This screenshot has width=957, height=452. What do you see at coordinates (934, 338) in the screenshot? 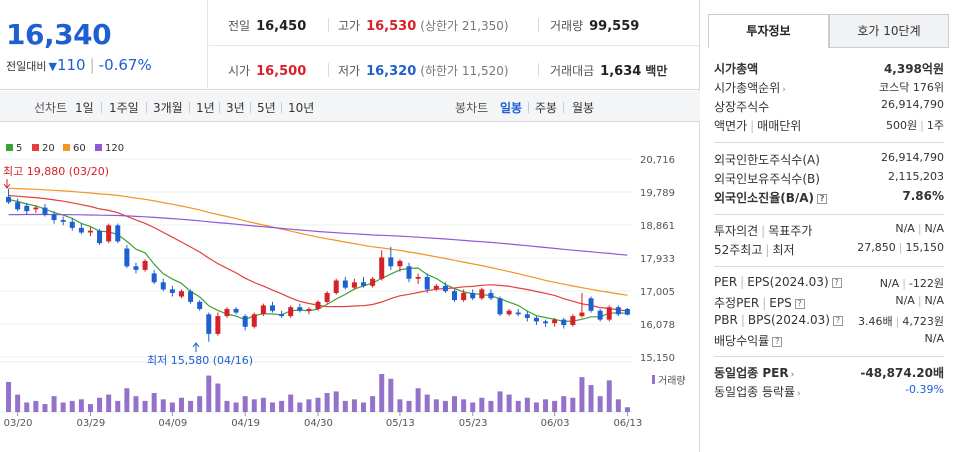
I see `dividend-value: N/A` at bounding box center [934, 338].